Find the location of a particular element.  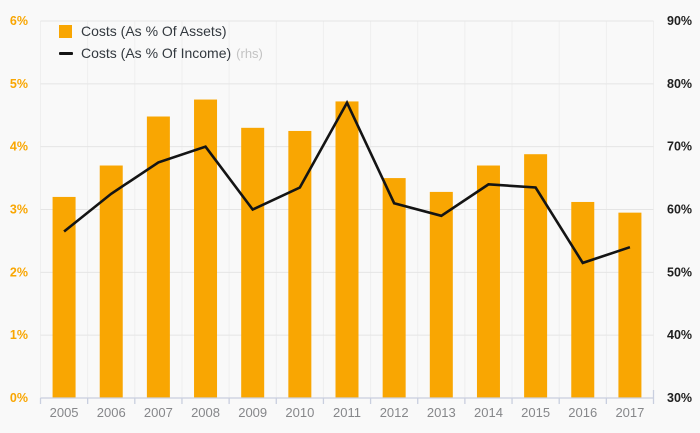

left-axis-label: 1% is located at coordinates (19, 335).